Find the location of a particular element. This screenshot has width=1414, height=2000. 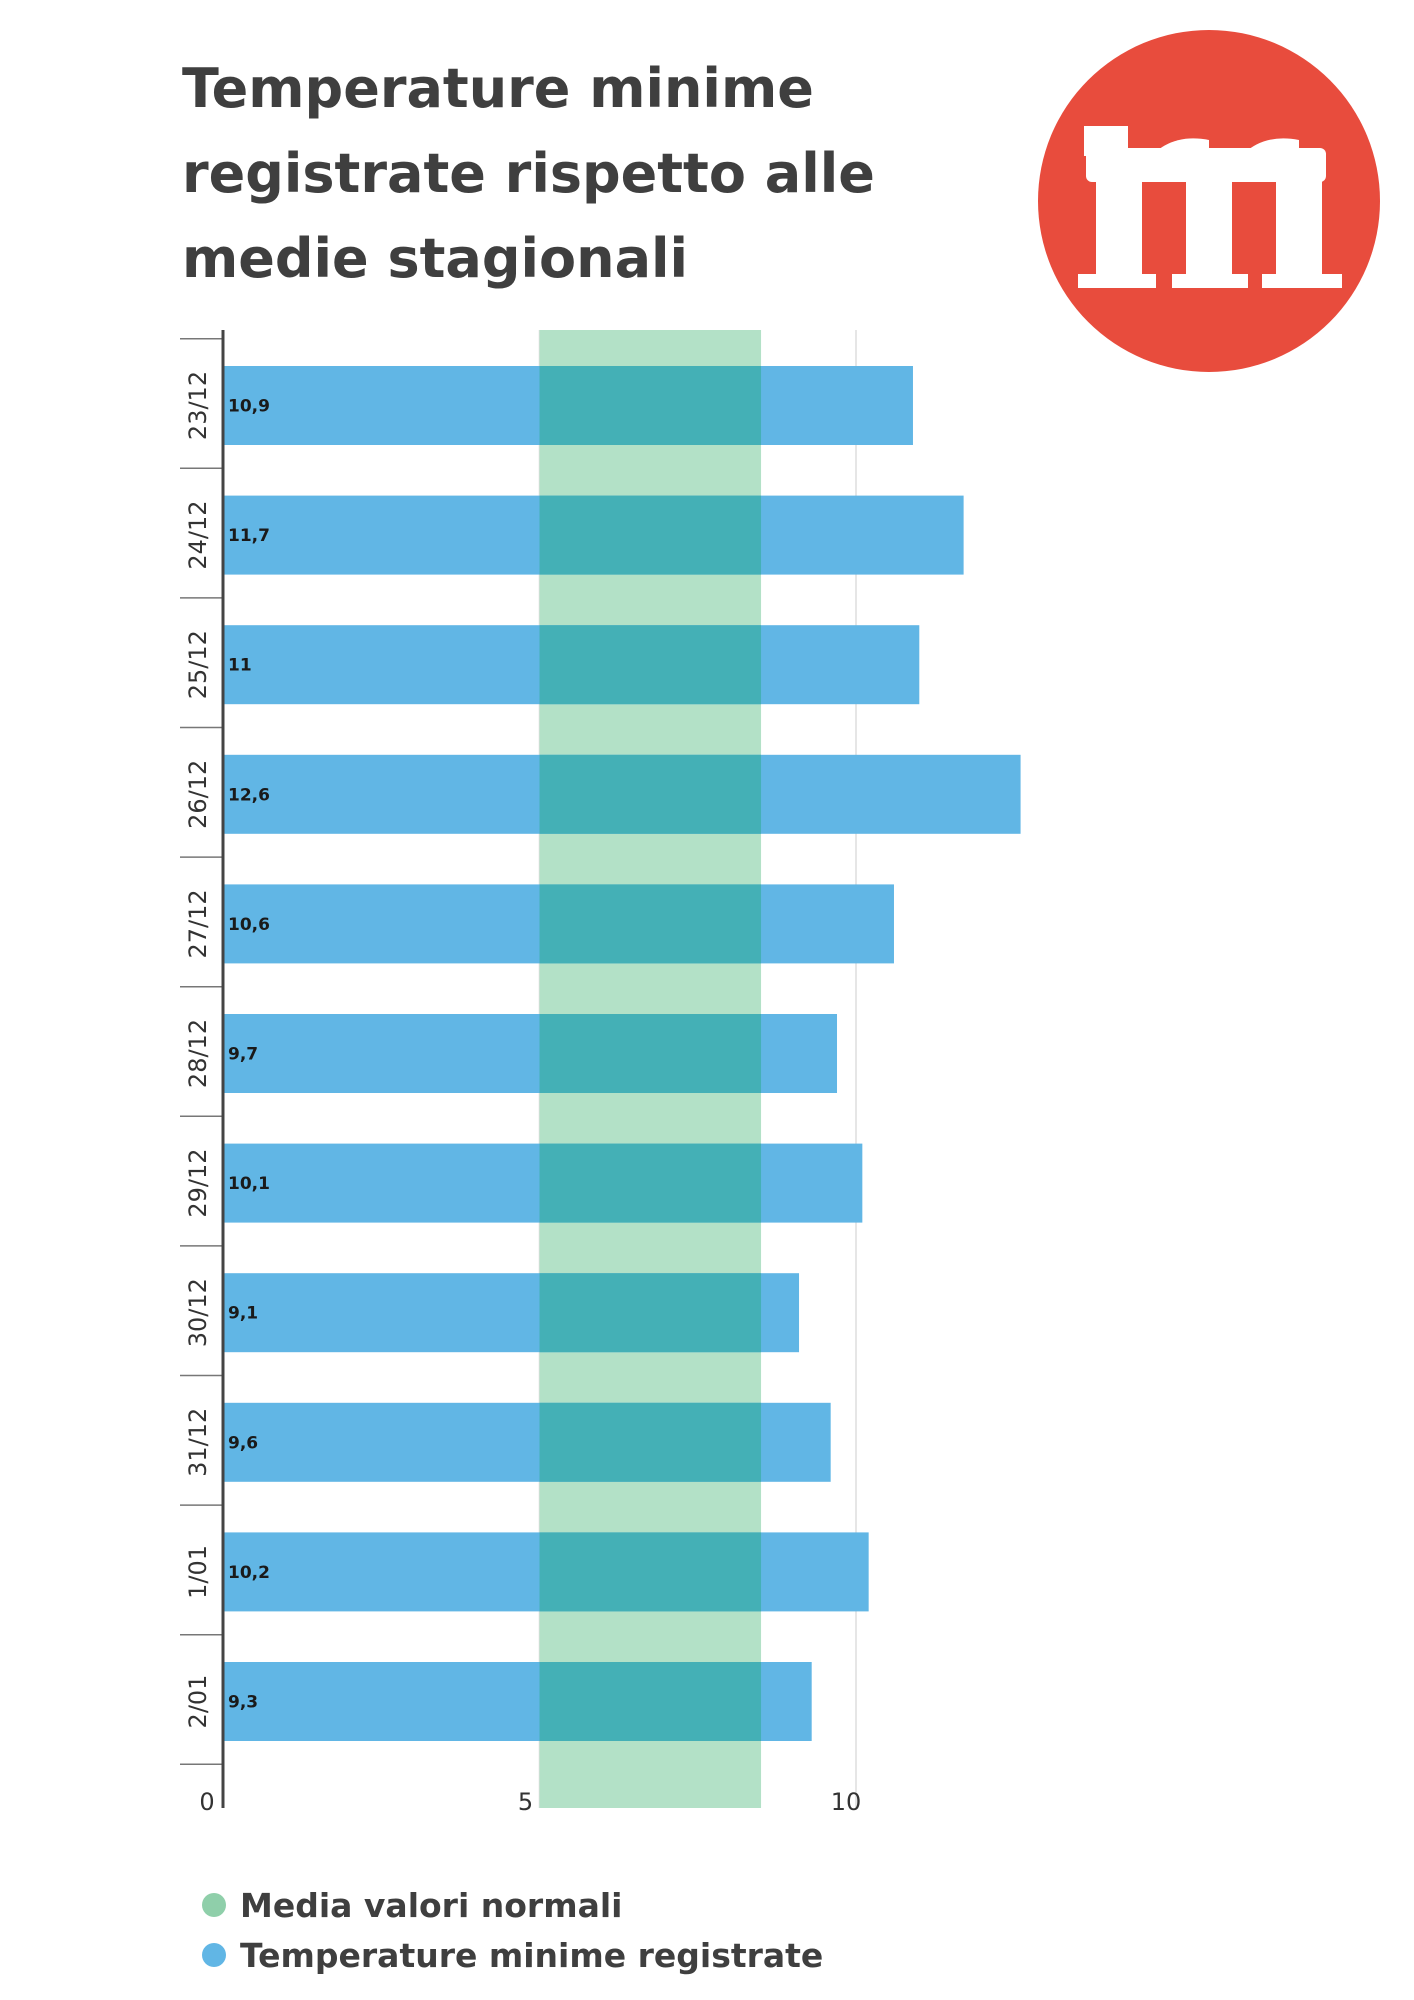

data-label: 10,2 is located at coordinates (249, 1573).